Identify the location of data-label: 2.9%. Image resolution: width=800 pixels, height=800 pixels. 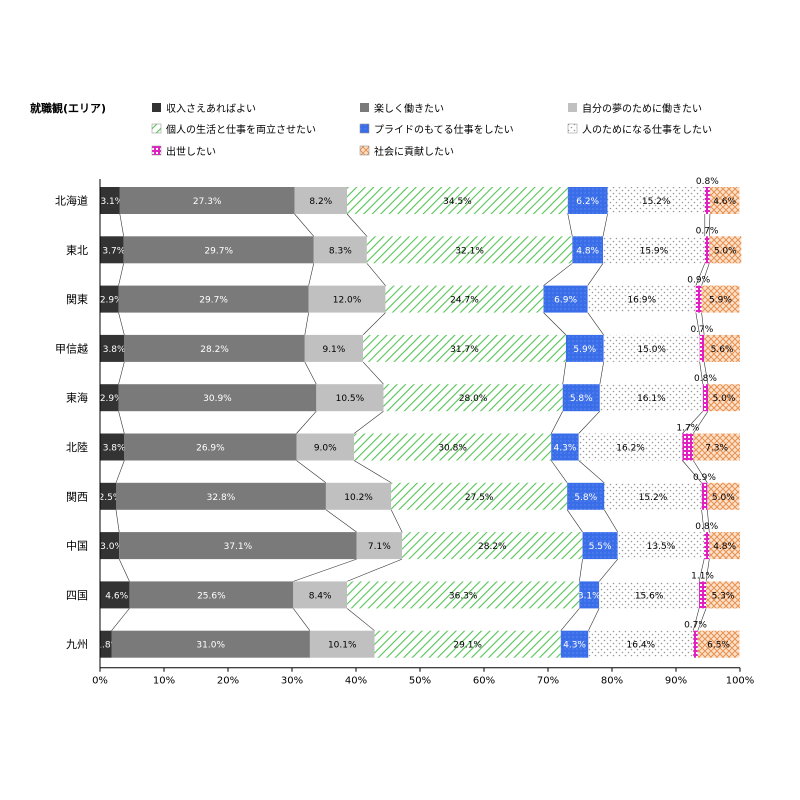
(111, 399).